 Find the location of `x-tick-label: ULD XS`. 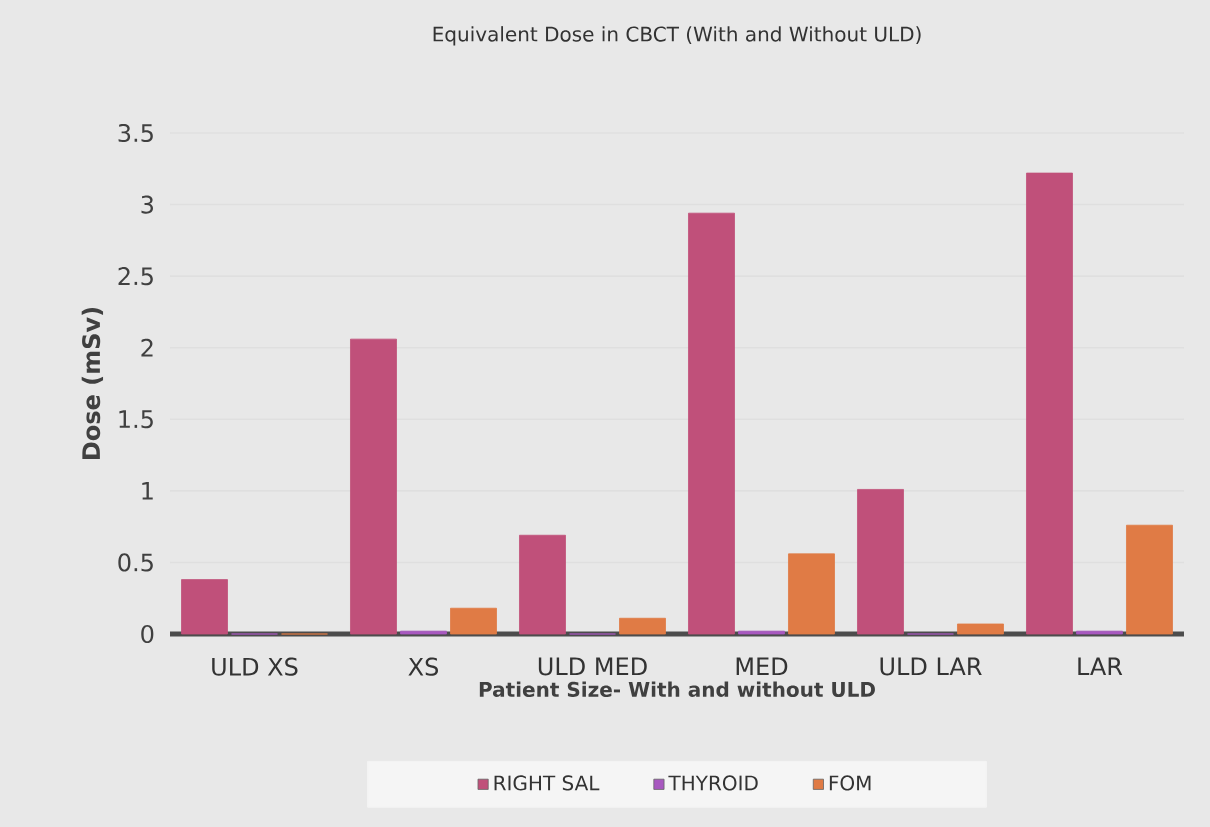

x-tick-label: ULD XS is located at coordinates (255, 666).